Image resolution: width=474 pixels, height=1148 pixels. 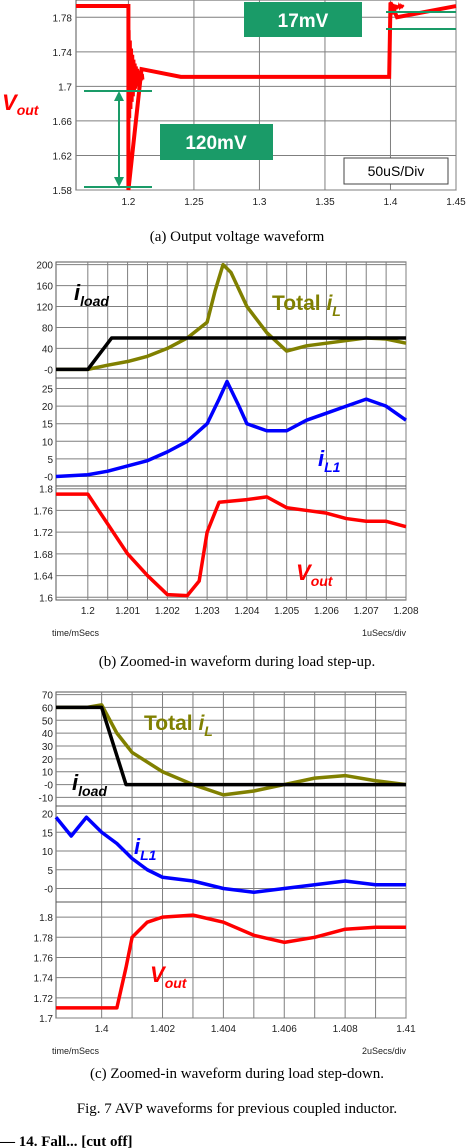 What do you see at coordinates (246, 611) in the screenshot?
I see `x-tick-label: 1.204` at bounding box center [246, 611].